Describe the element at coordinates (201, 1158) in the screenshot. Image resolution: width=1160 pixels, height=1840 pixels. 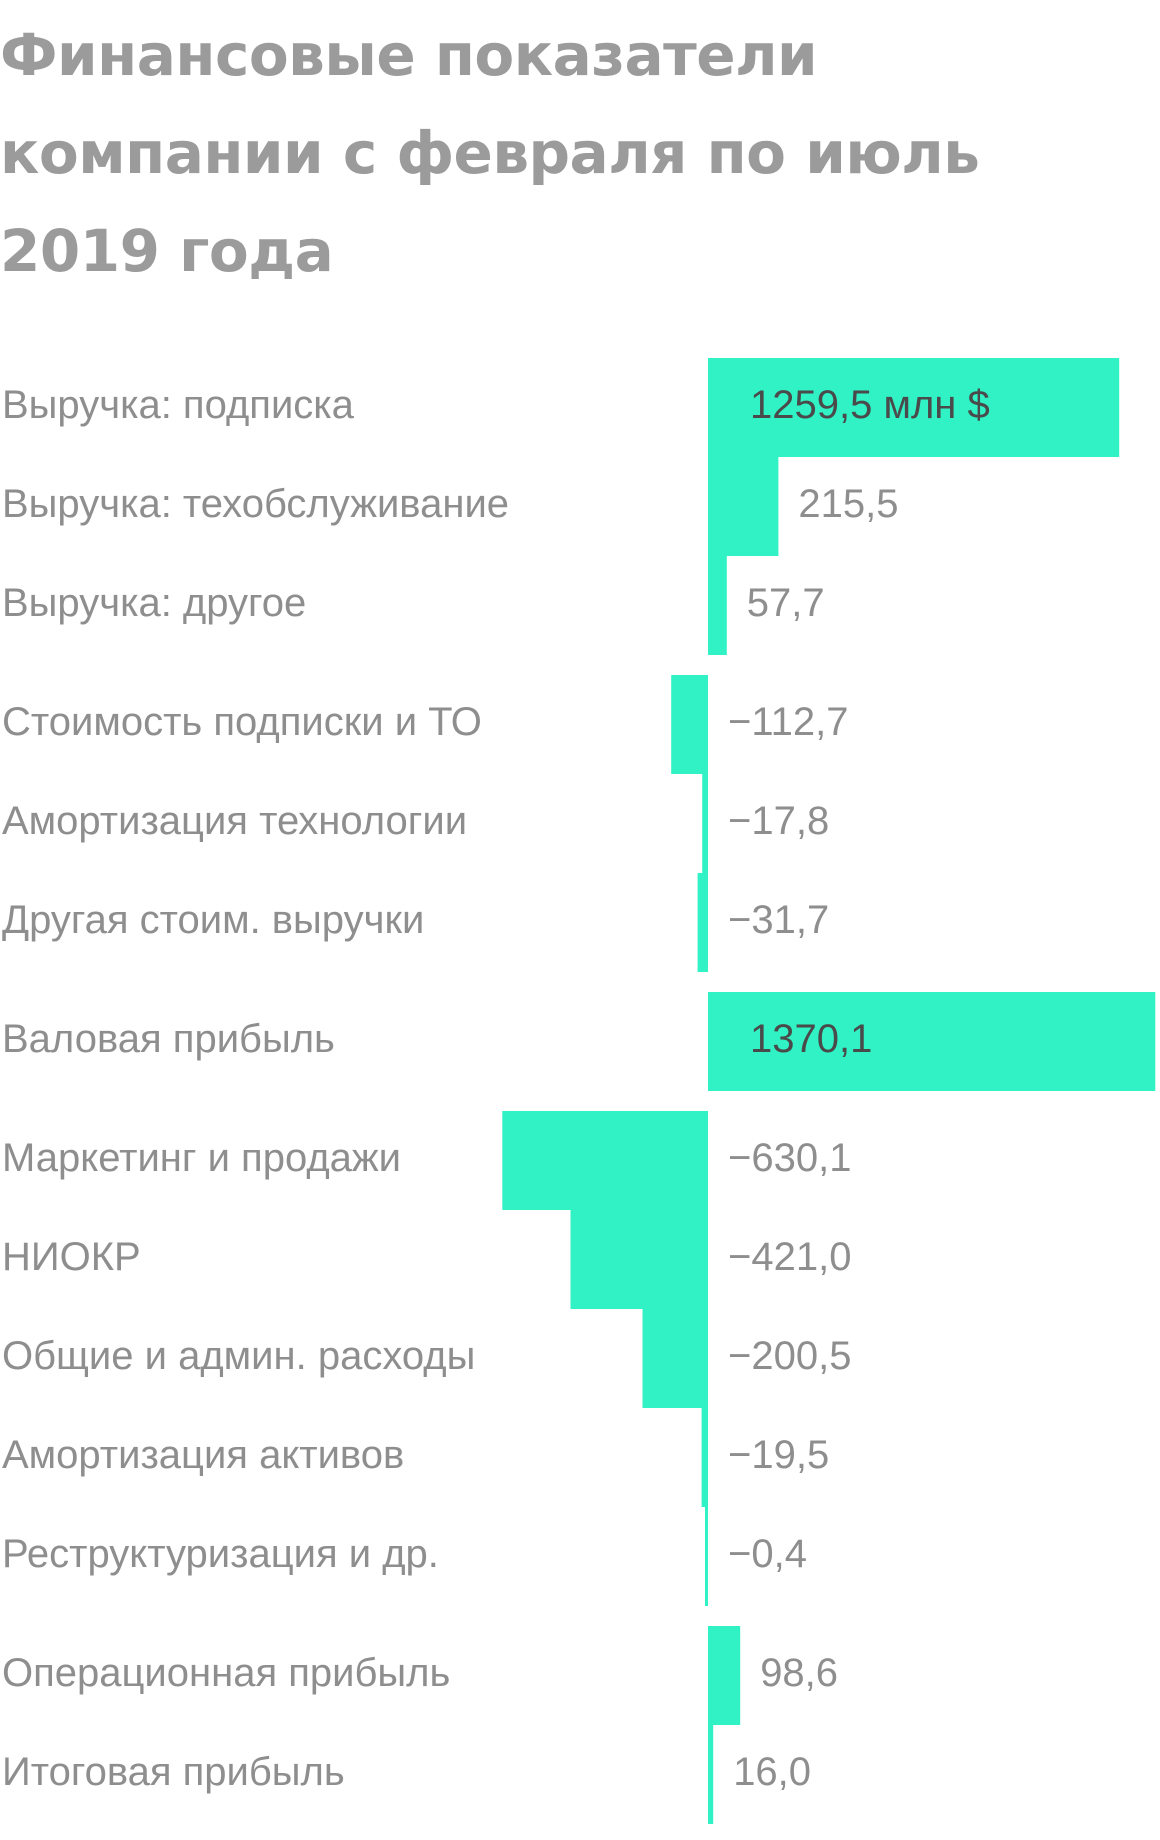
I see `category-label: Маркетинг и продажи` at that location.